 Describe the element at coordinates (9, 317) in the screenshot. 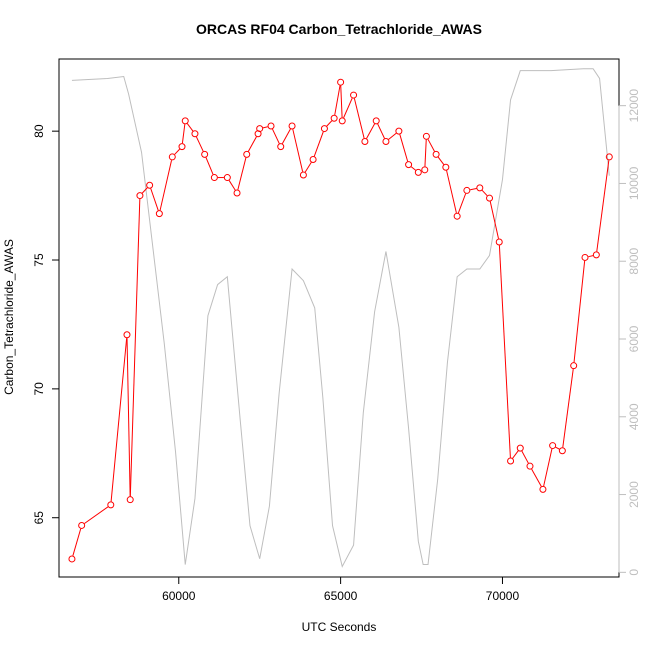

I see `y-axis-label: Carbon_Tetrachloride_AWAS` at that location.